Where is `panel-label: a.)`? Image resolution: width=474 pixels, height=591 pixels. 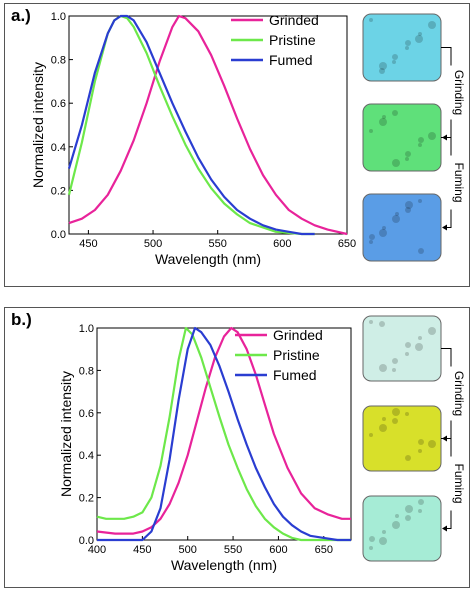
panel-label: a.) is located at coordinates (21, 15).